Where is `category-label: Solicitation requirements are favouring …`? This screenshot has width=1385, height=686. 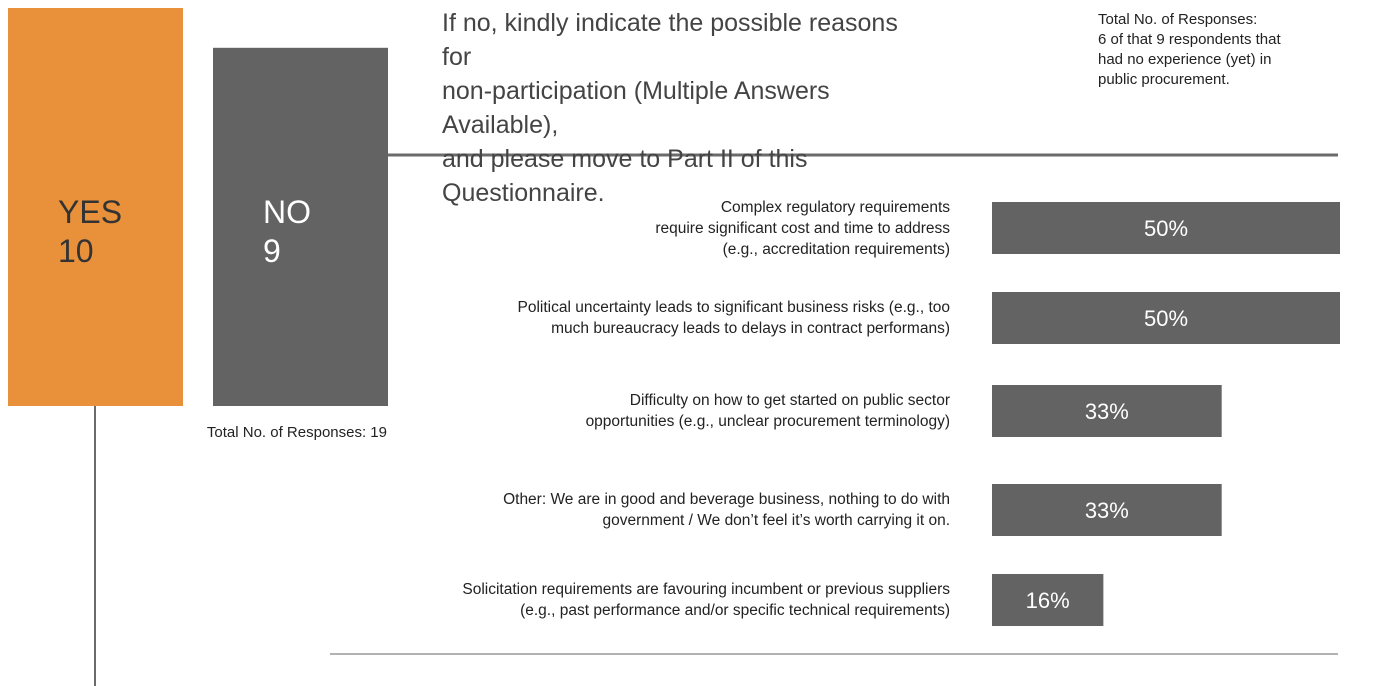
category-label: Solicitation requirements are favouring … is located at coordinates (706, 600).